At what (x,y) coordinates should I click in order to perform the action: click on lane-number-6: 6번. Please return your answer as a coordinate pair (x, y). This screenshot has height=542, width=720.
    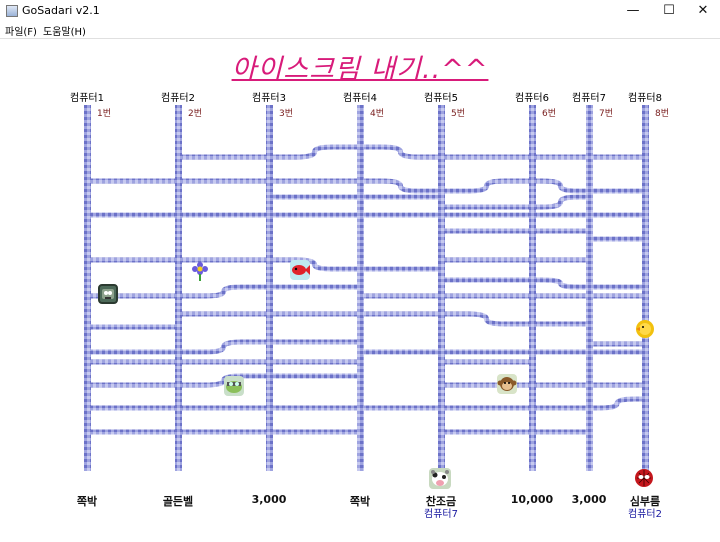
    Looking at the image, I should click on (549, 114).